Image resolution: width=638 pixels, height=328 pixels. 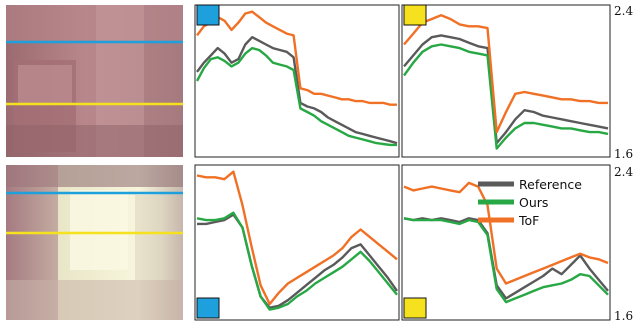 I want to click on series-line-reference-bottom-left, so click(x=297, y=261).